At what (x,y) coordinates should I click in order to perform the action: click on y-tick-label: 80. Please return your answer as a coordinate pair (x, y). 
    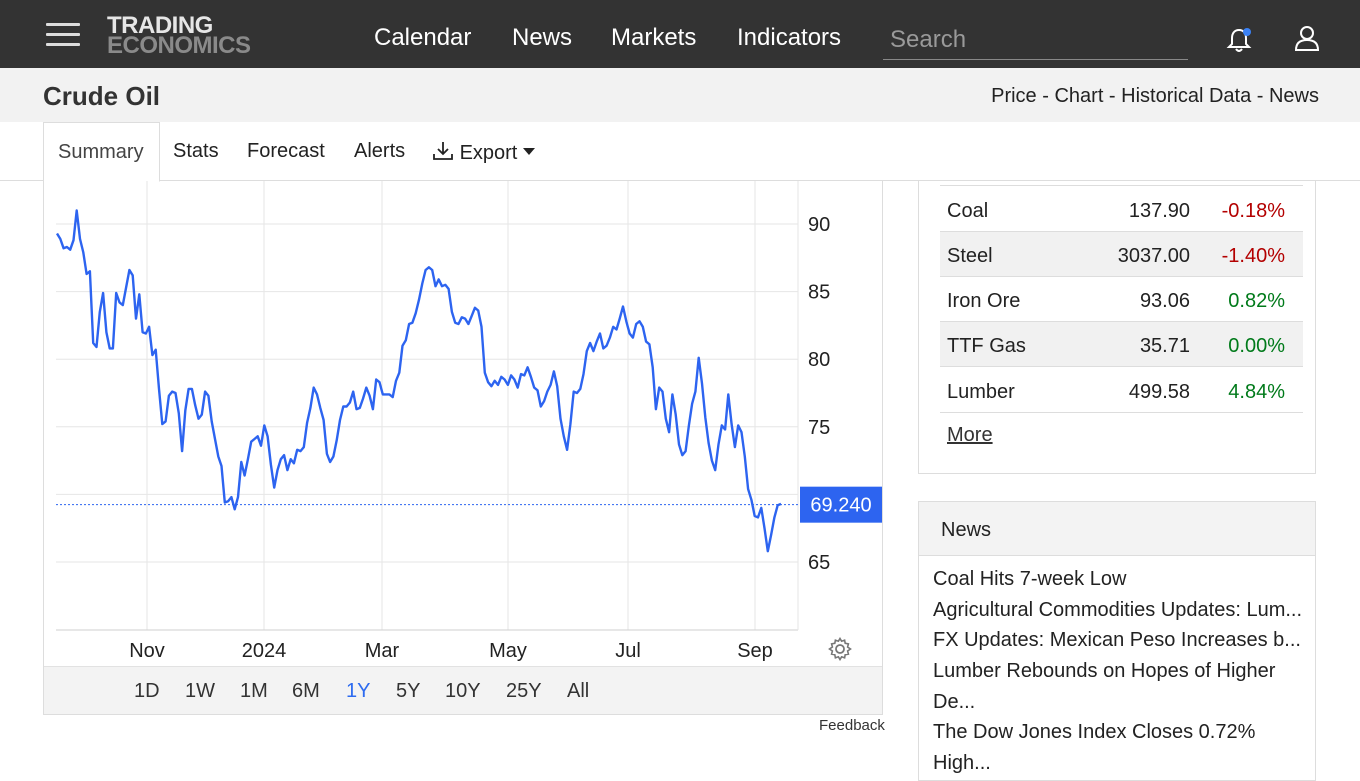
    Looking at the image, I should click on (819, 360).